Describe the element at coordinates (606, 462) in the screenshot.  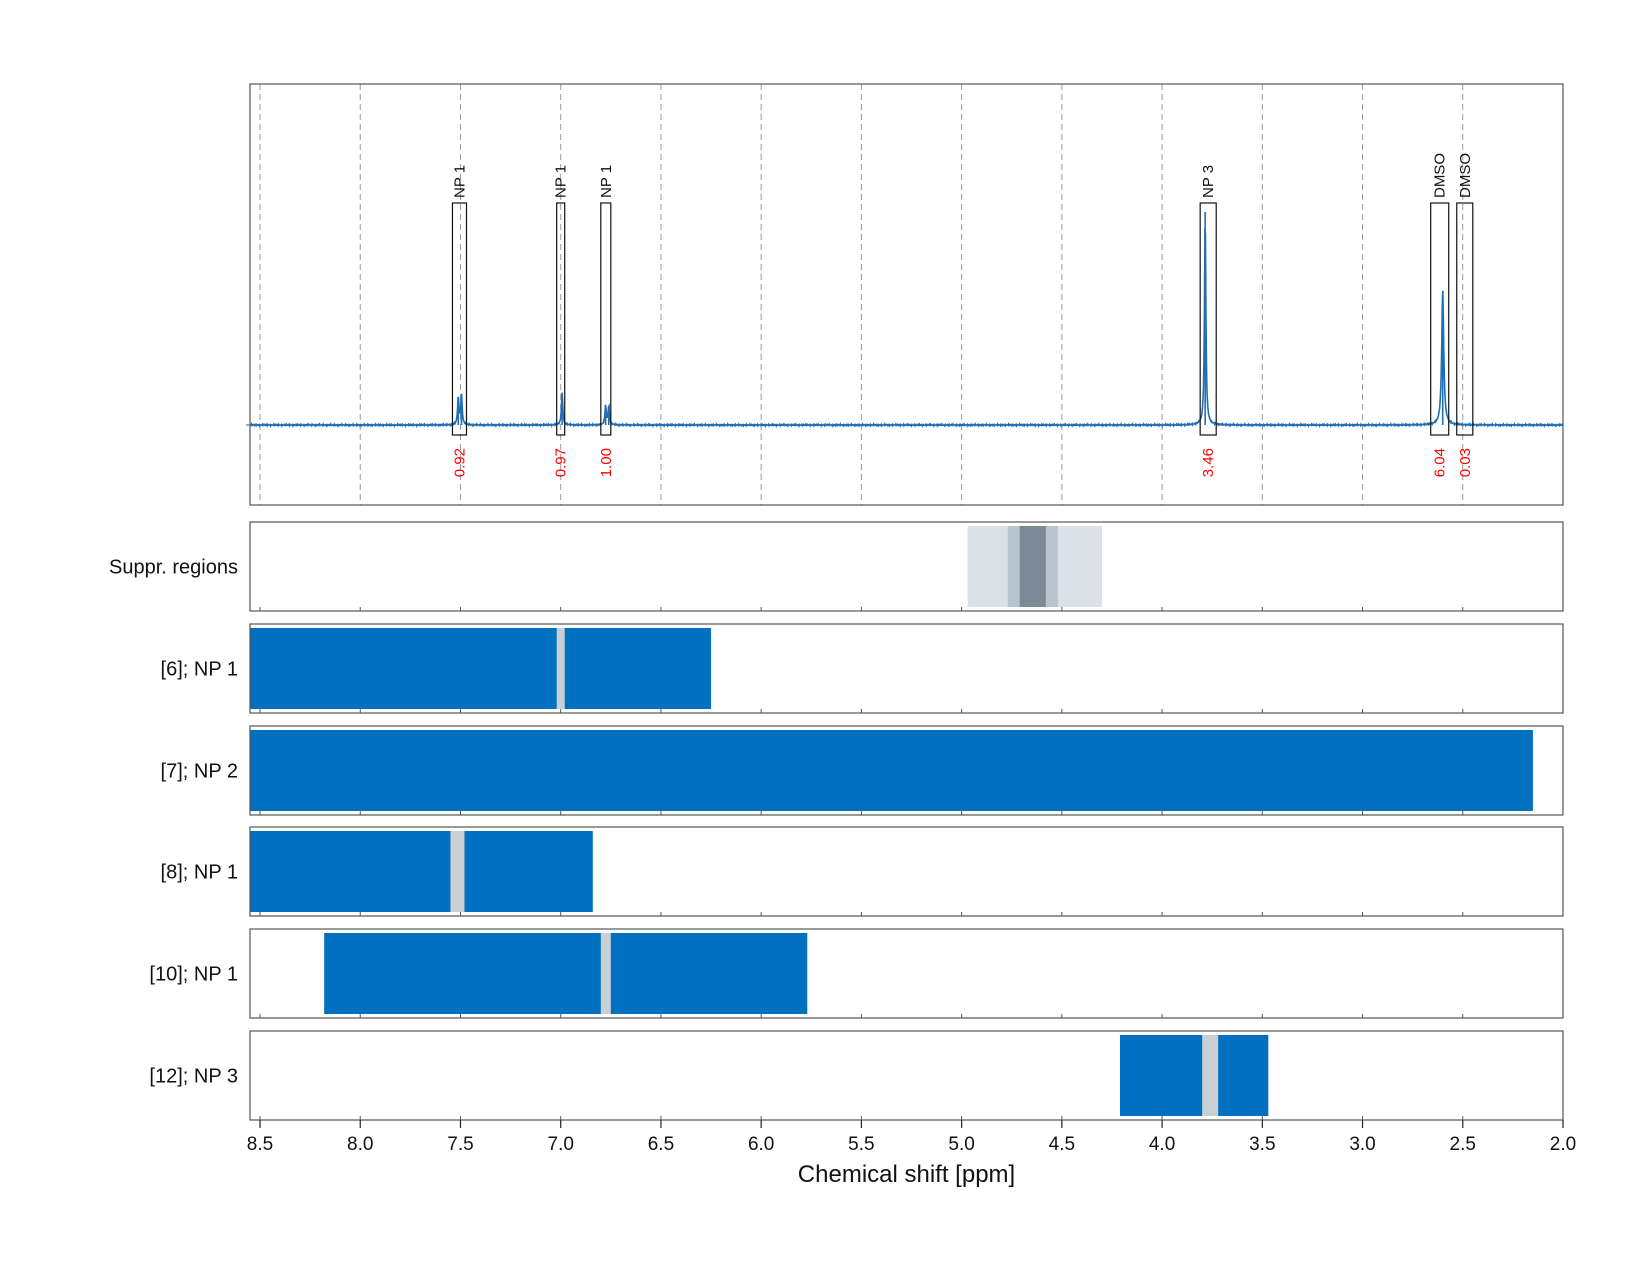
I see `integration-value: 1.00` at that location.